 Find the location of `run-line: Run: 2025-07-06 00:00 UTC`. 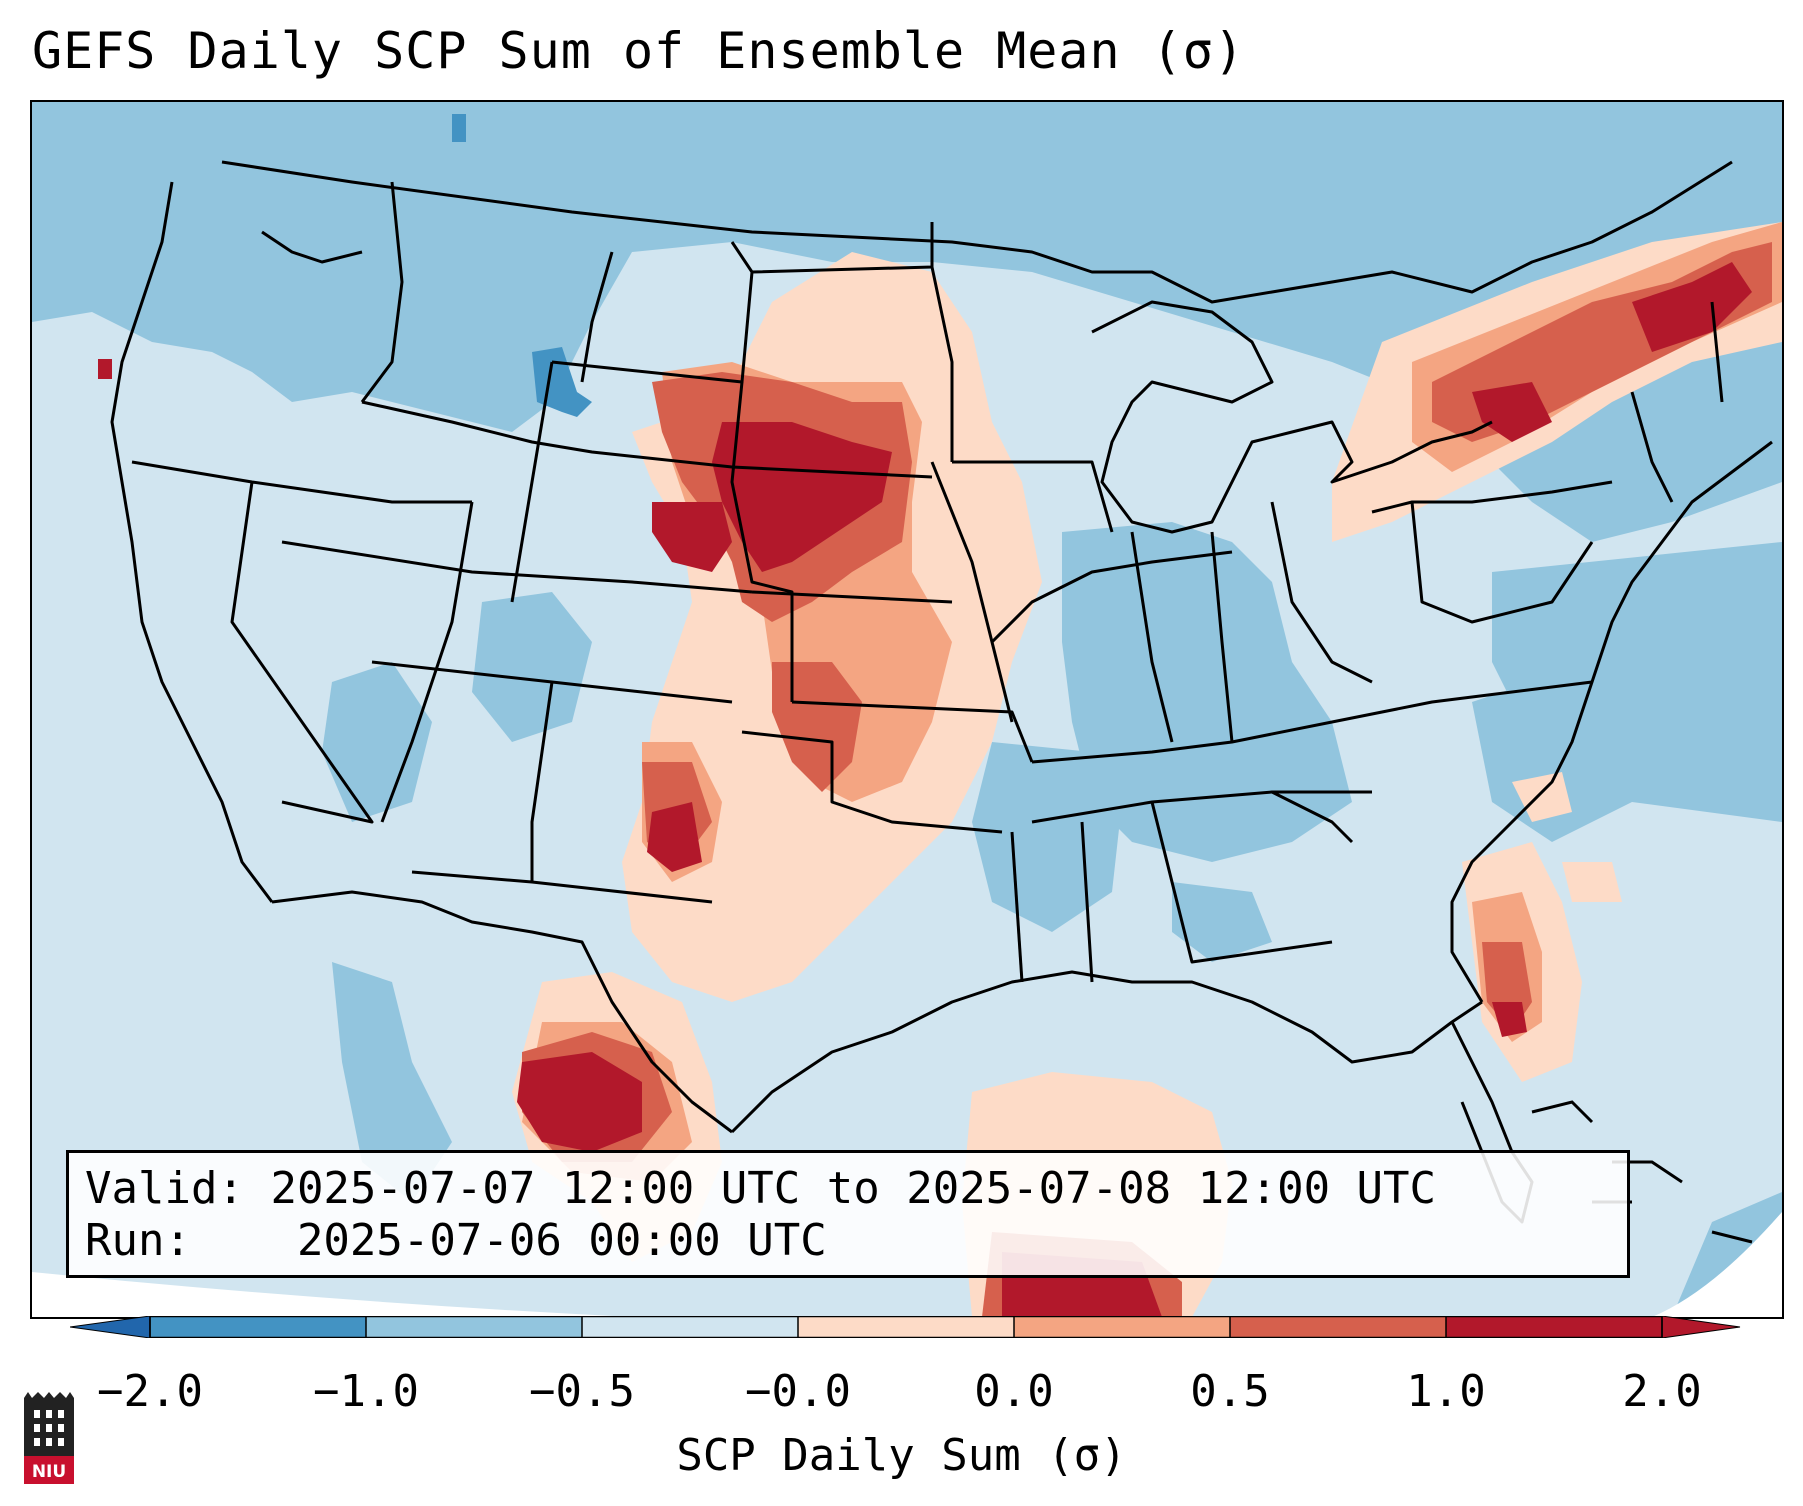

run-line: Run: 2025-07-06 00:00 UTC is located at coordinates (456, 1240).